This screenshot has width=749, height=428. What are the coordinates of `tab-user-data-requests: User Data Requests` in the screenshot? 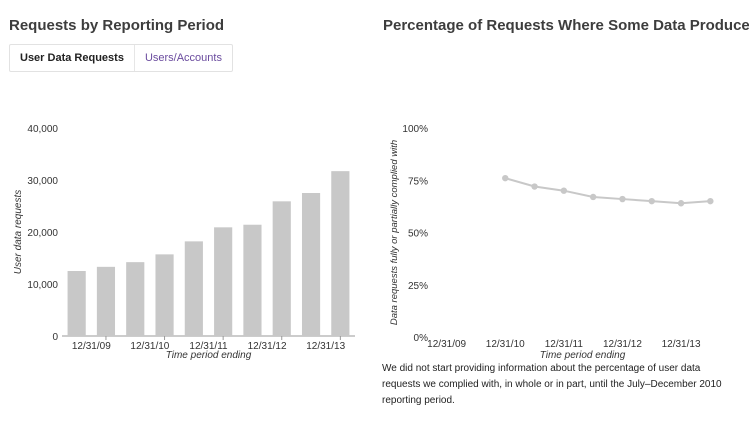 It's located at (72, 58).